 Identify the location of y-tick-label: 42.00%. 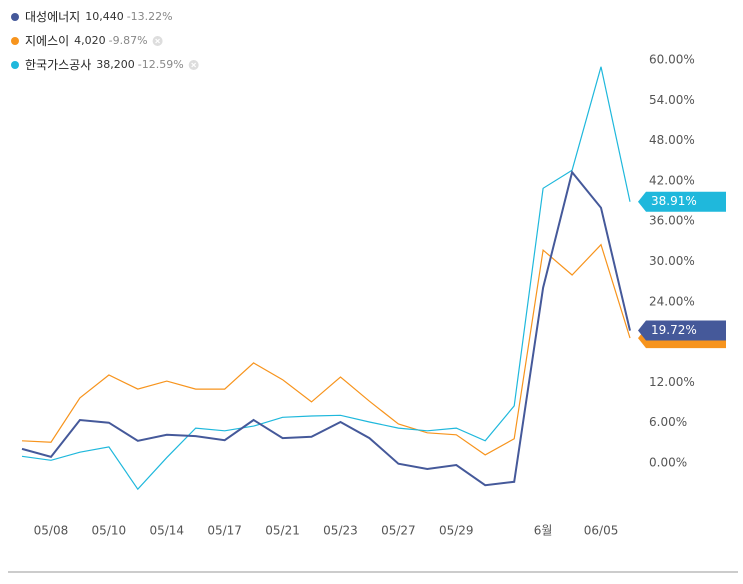
(672, 180).